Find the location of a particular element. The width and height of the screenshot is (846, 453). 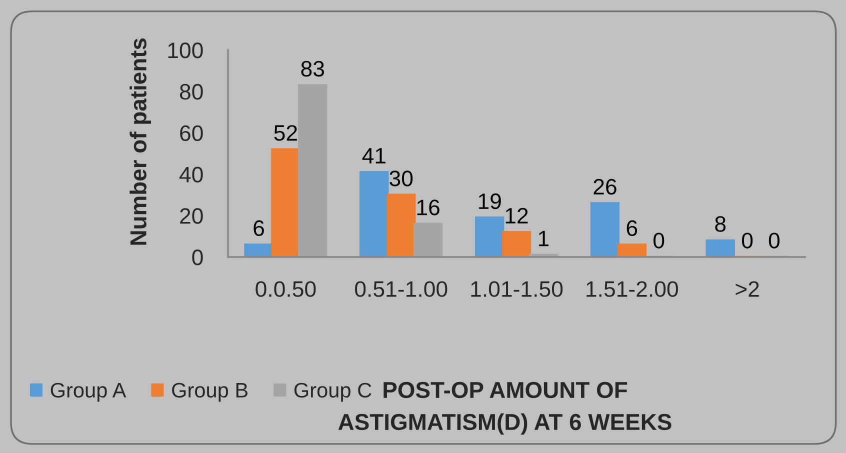

y-tick-label: 100 is located at coordinates (185, 50).